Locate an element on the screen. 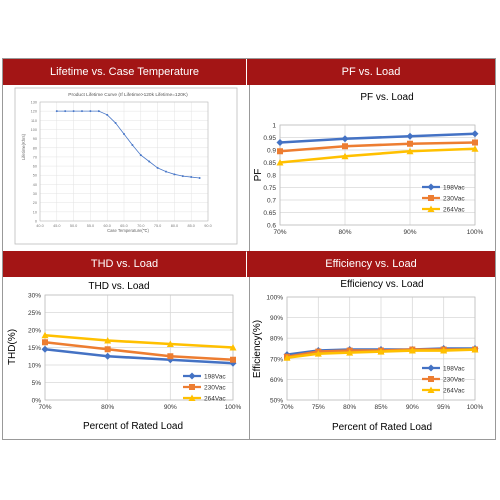  y-tick-label: 100% is located at coordinates (274, 298).